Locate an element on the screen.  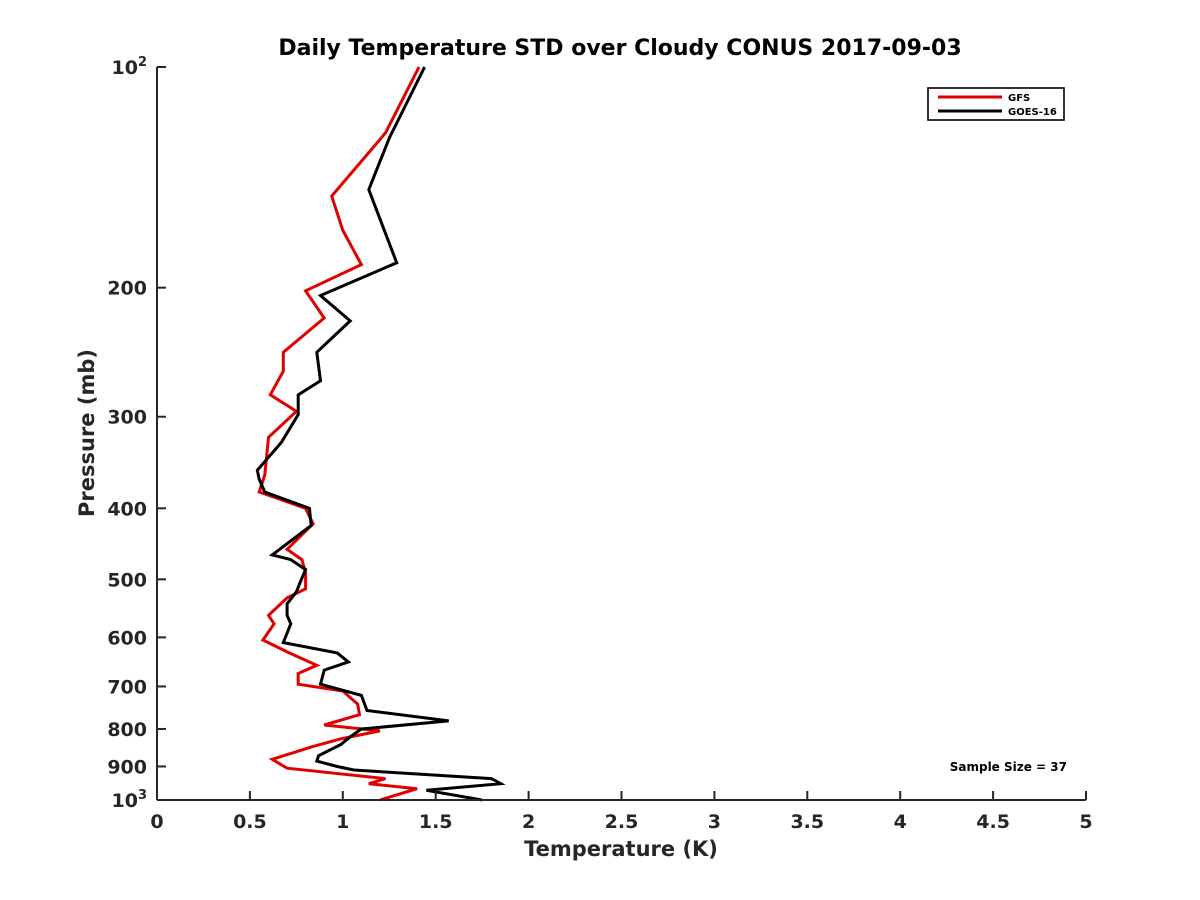
x-tick-label: 3.5 is located at coordinates (807, 822).